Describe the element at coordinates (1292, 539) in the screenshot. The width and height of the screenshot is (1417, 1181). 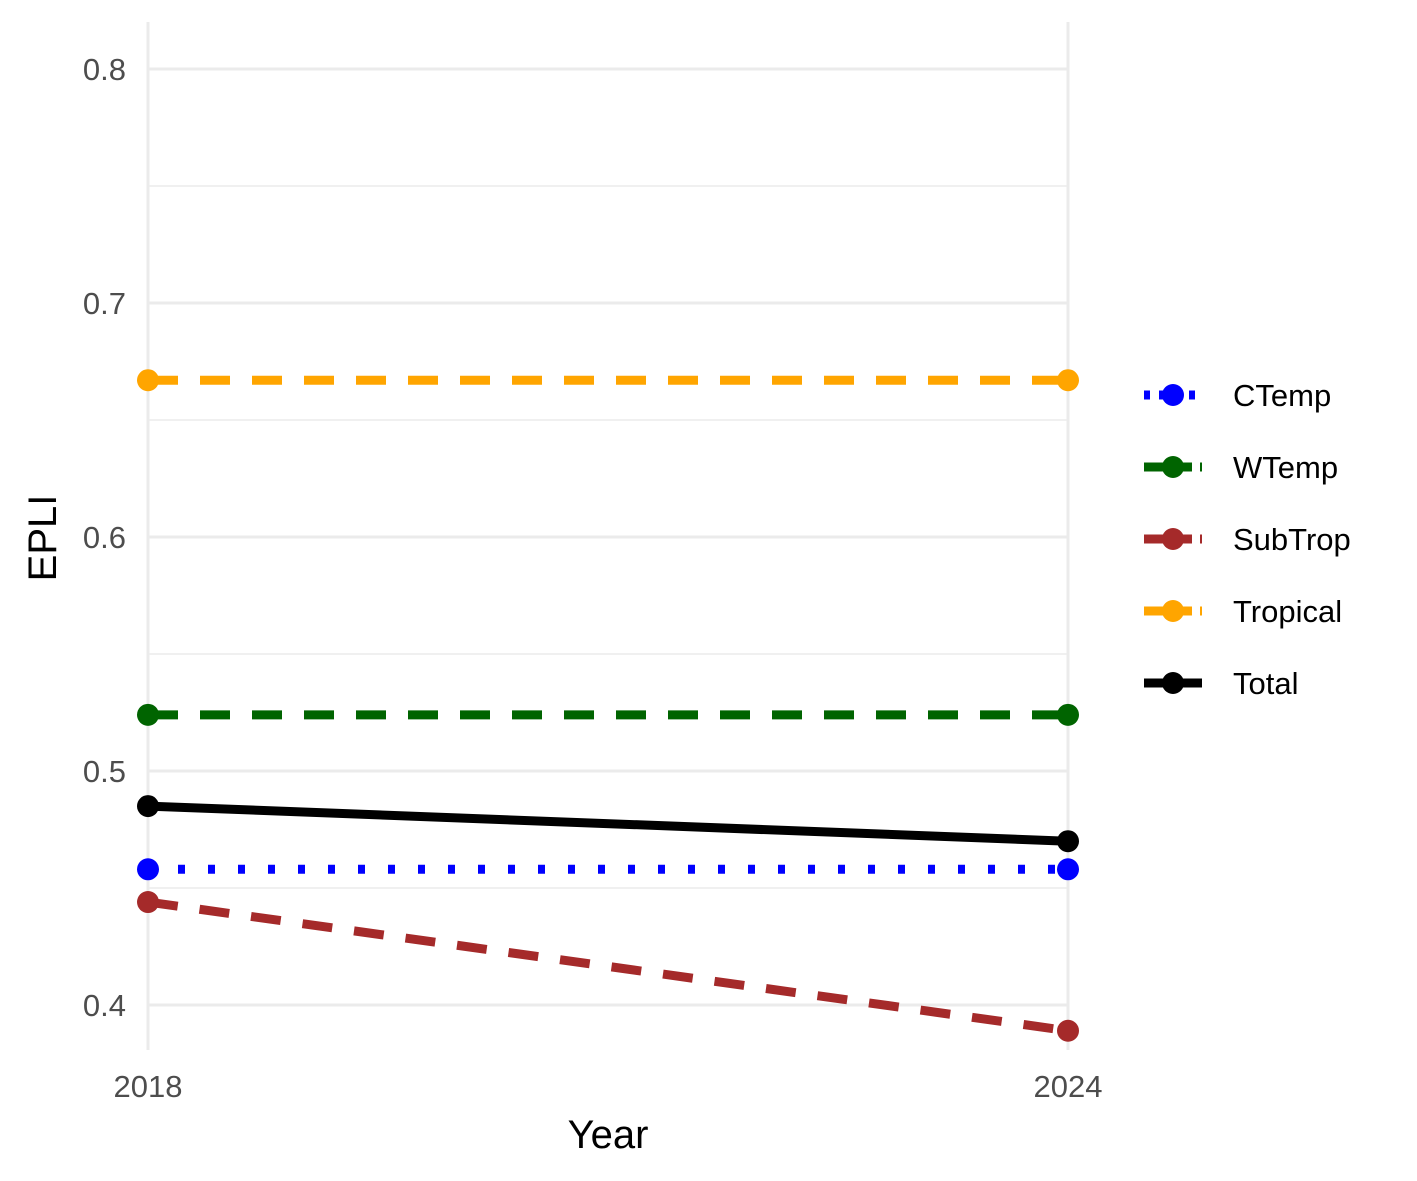
I see `legend-label: SubTrop` at that location.